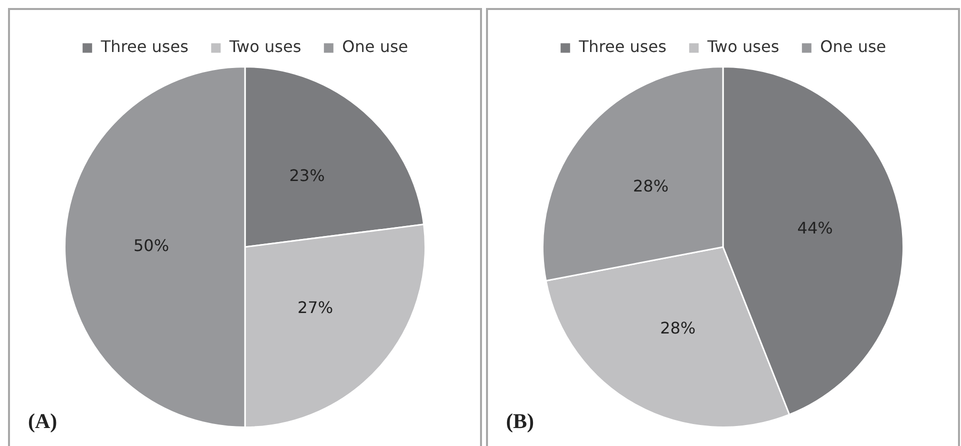 This screenshot has width=961, height=446. I want to click on text: (A), so click(43, 421).